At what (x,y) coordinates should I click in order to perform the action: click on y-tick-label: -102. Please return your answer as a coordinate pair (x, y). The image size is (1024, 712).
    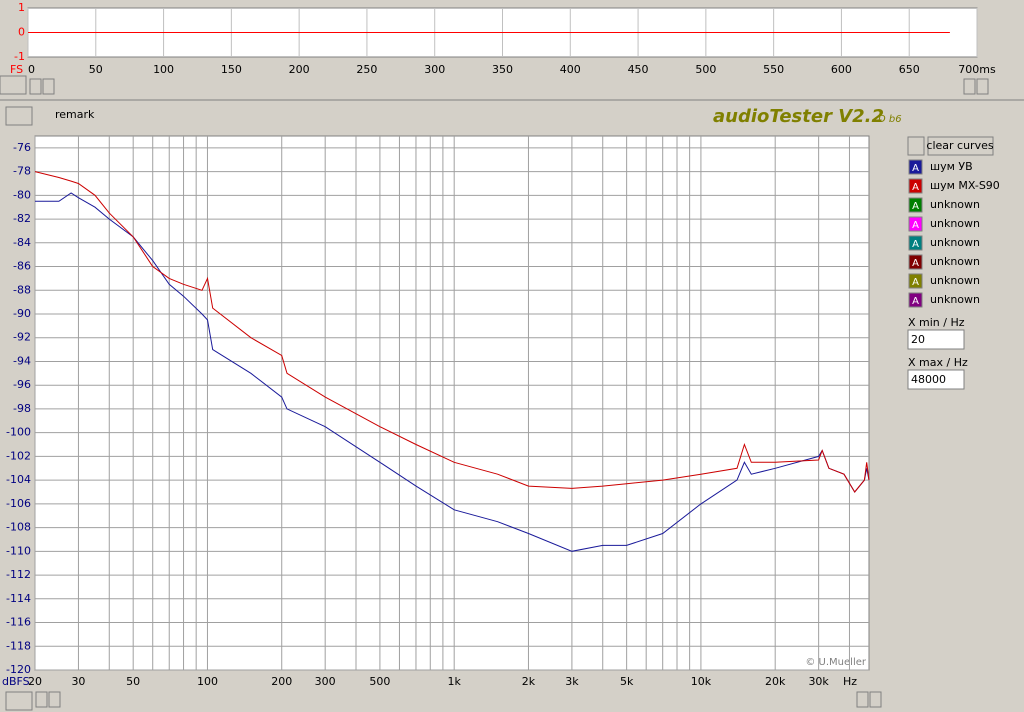
    Looking at the image, I should click on (18, 455).